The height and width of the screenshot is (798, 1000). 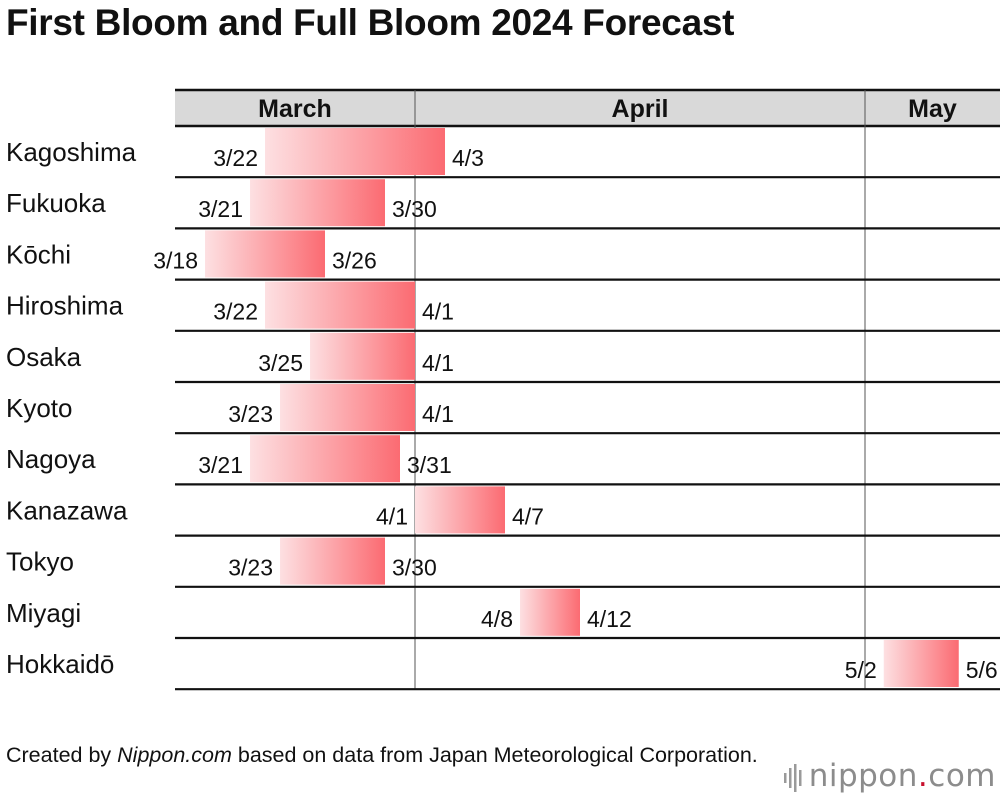 I want to click on sound-wave-icon, so click(x=792, y=777).